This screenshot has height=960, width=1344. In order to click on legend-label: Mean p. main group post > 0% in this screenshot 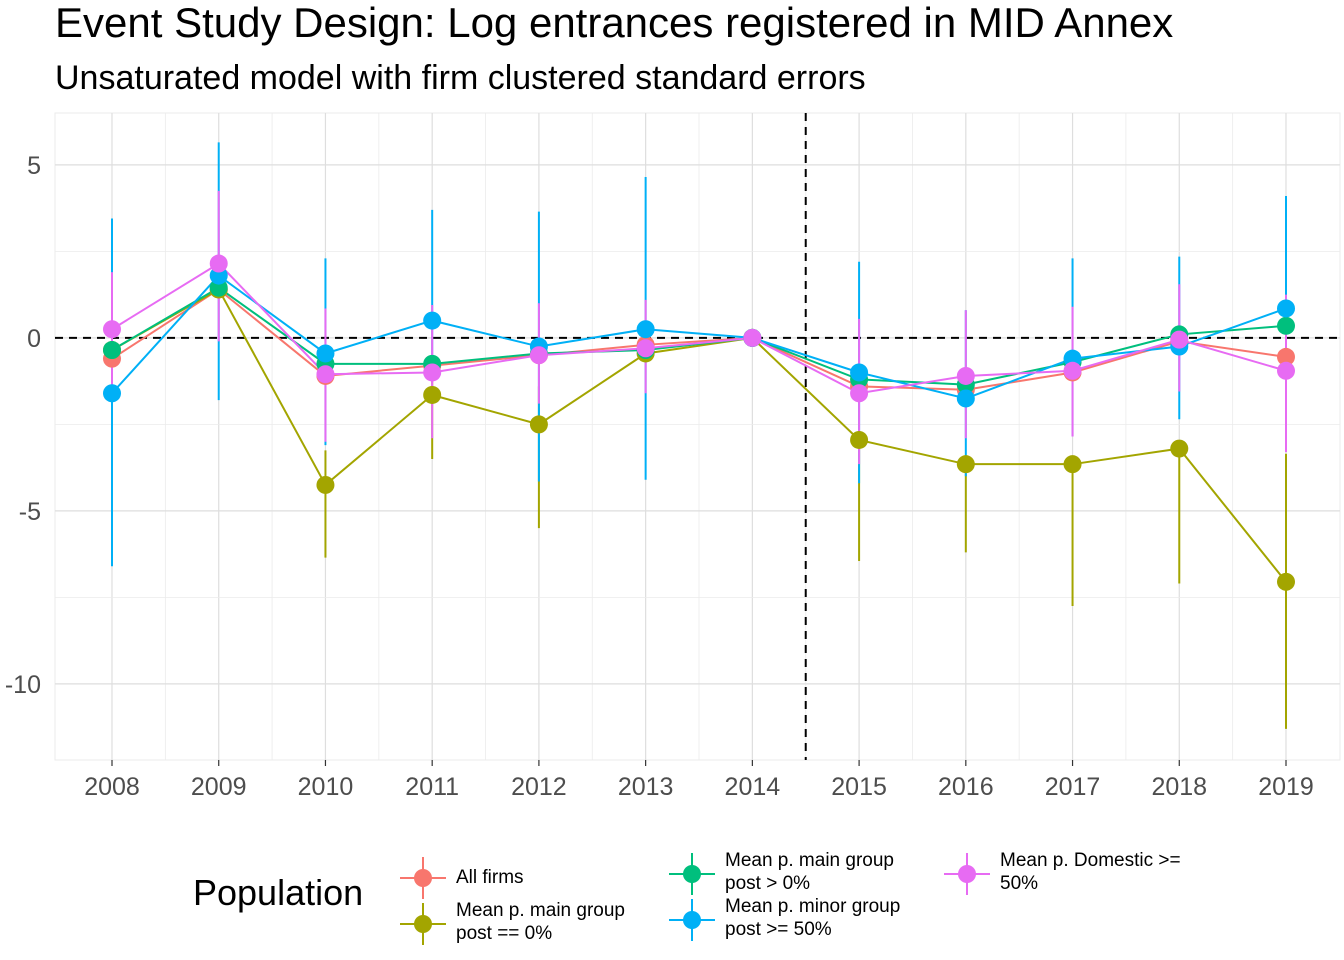, I will do `click(809, 872)`.